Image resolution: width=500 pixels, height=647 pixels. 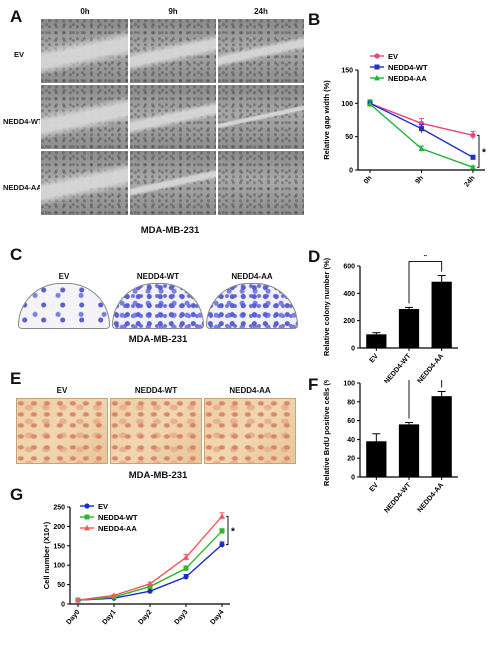 I want to click on chart-d-ylabel: Relative colony number (%), so click(x=326, y=306).